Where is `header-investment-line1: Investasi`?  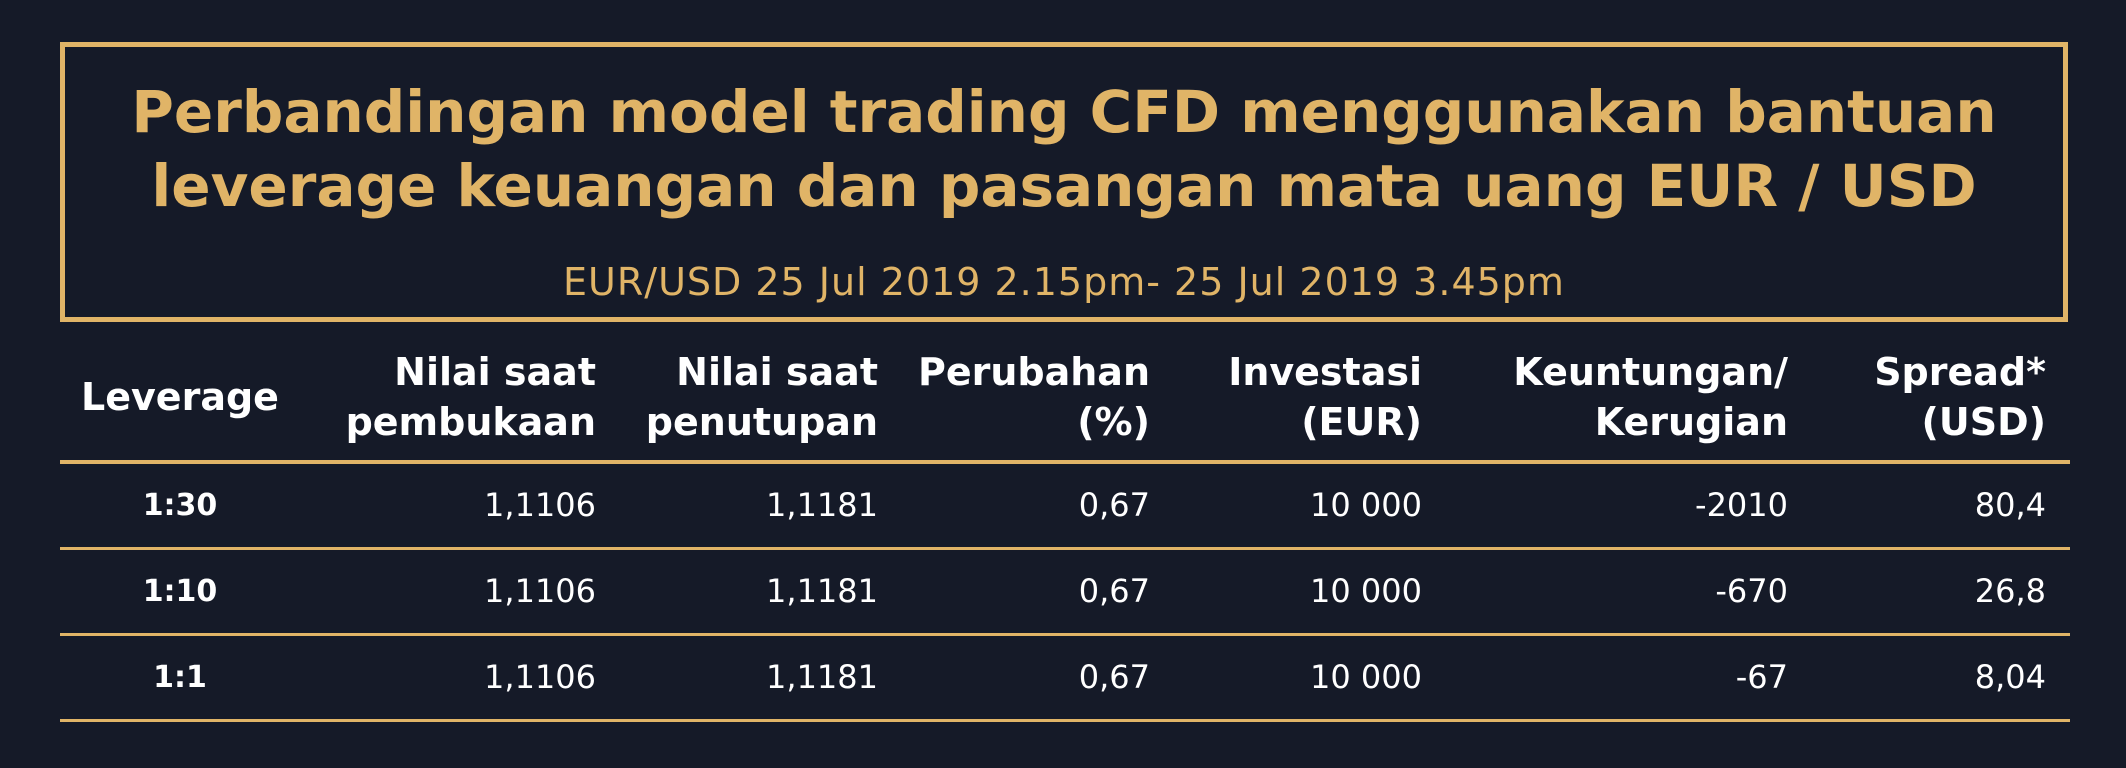 header-investment-line1: Investasi is located at coordinates (1325, 372).